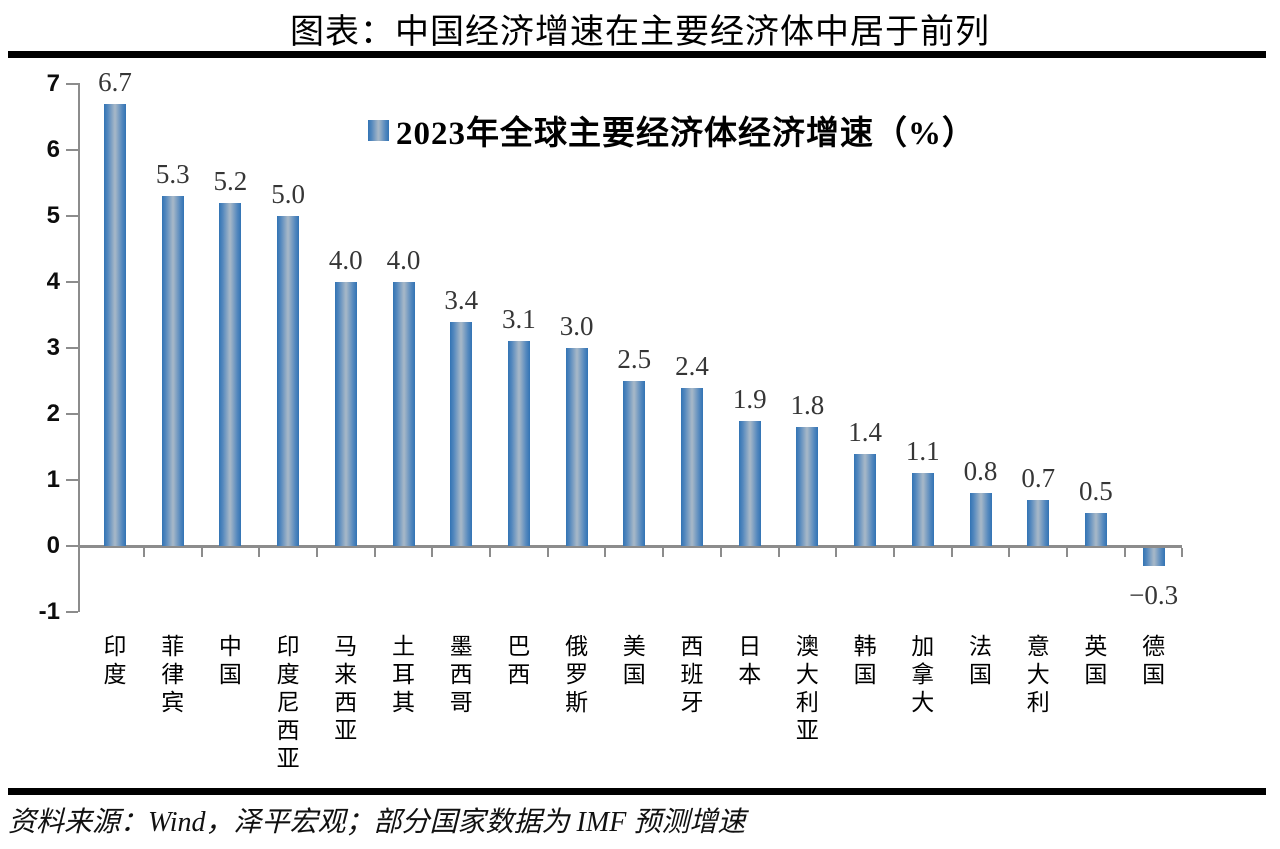 The image size is (1280, 849). Describe the element at coordinates (403, 674) in the screenshot. I see `category-label: 土耳其` at that location.